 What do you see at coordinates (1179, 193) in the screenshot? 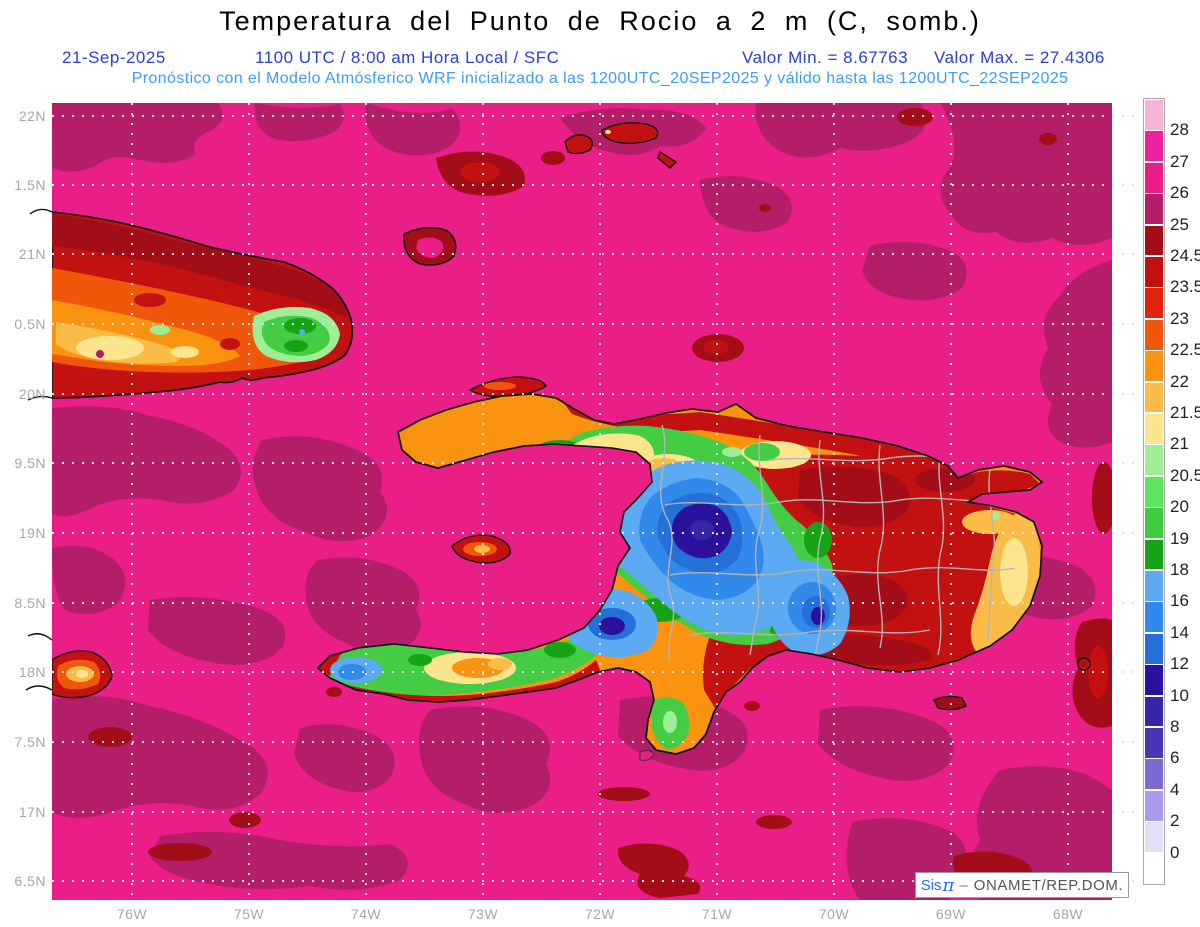
I see `colorbar-label: 26` at bounding box center [1179, 193].